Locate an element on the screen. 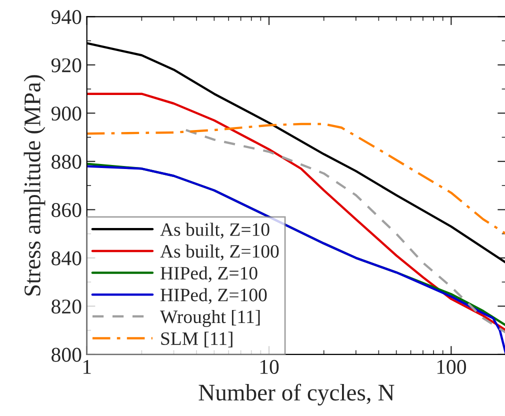 The image size is (505, 416). x-axis-title: Number of cycles, N is located at coordinates (296, 395).